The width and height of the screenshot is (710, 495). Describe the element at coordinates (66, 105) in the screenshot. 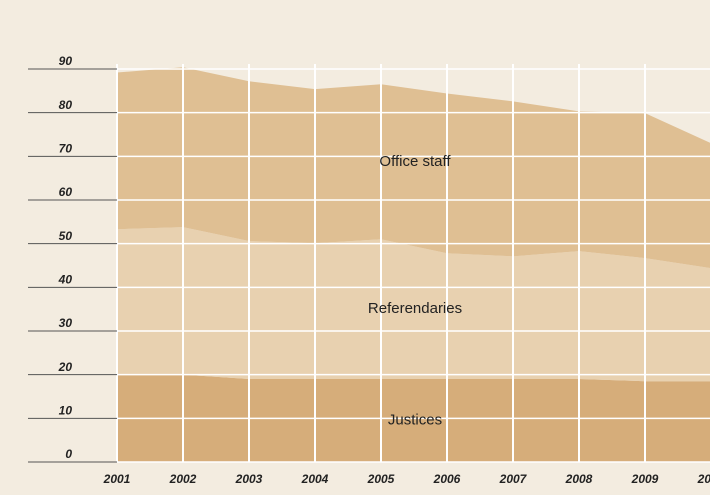

I see `y-tick-label: 80` at that location.